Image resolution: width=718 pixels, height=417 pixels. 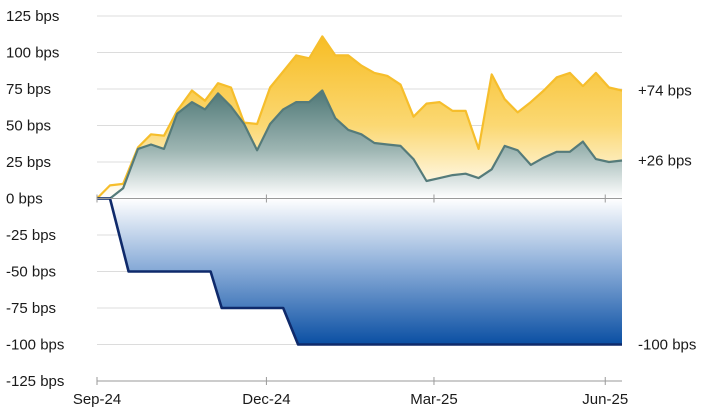 I want to click on y-tick-label: -50 bps, so click(x=31, y=272).